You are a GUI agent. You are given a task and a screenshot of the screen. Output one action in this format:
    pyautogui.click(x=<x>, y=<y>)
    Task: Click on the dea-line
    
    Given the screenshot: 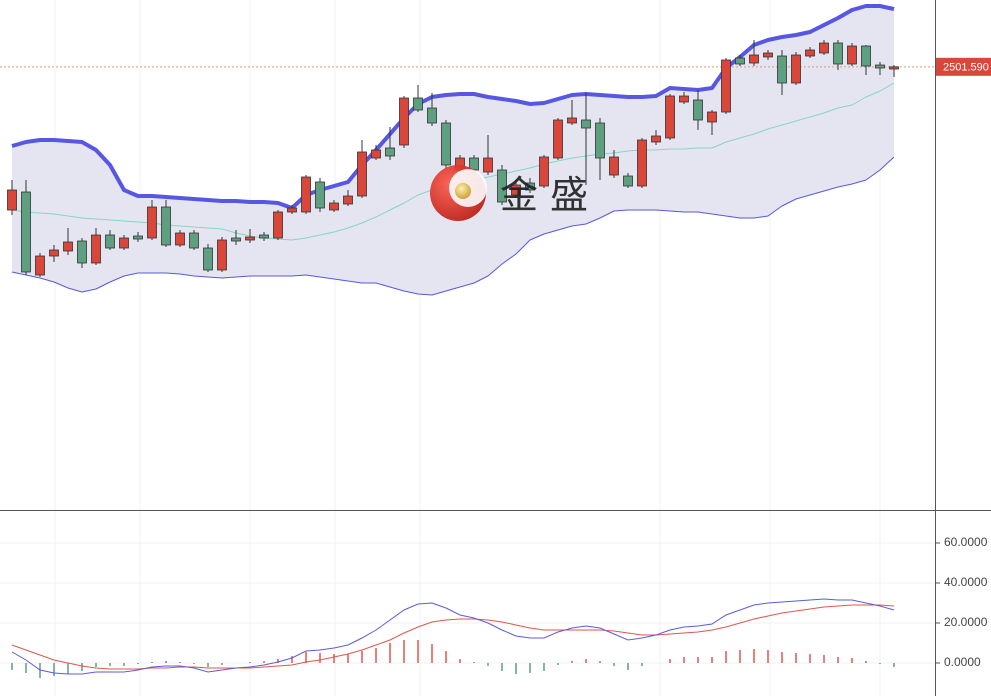 What is the action you would take?
    pyautogui.click(x=453, y=637)
    